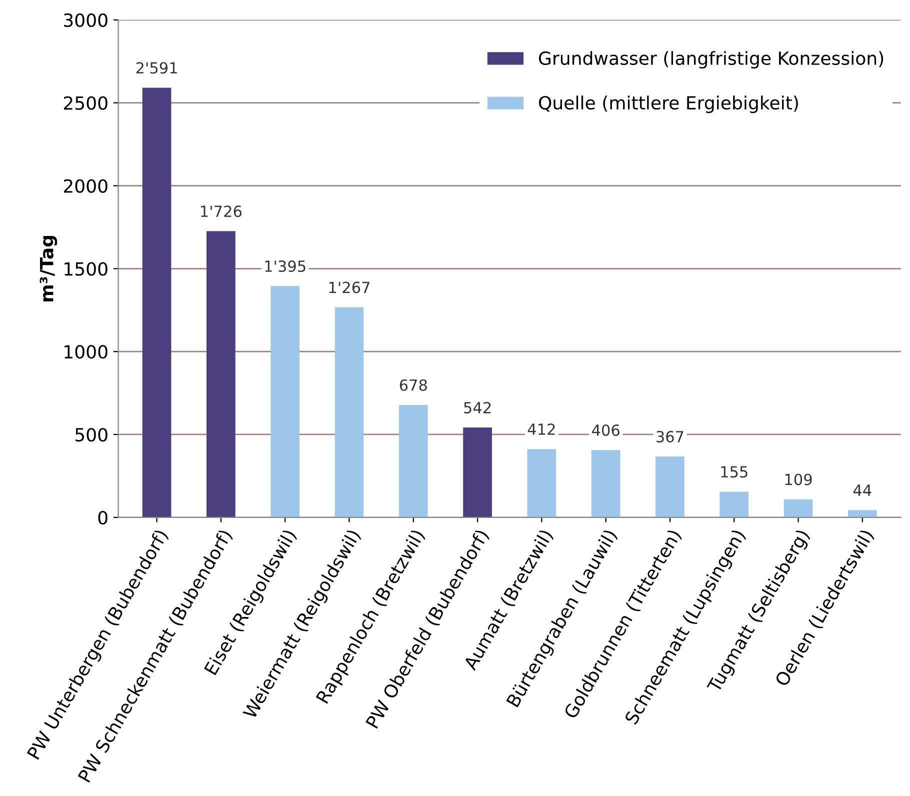 The image size is (910, 796). I want to click on y-tick-label: 500, so click(92, 435).